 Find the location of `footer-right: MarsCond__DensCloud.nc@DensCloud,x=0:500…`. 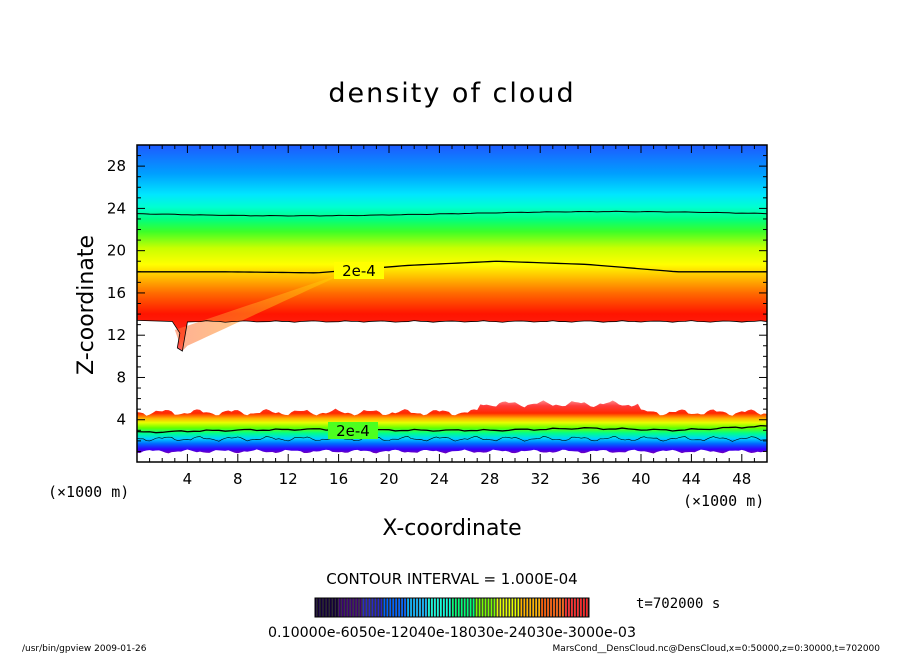

footer-right: MarsCond__DensCloud.nc@DensCloud,x=0:500… is located at coordinates (717, 649).